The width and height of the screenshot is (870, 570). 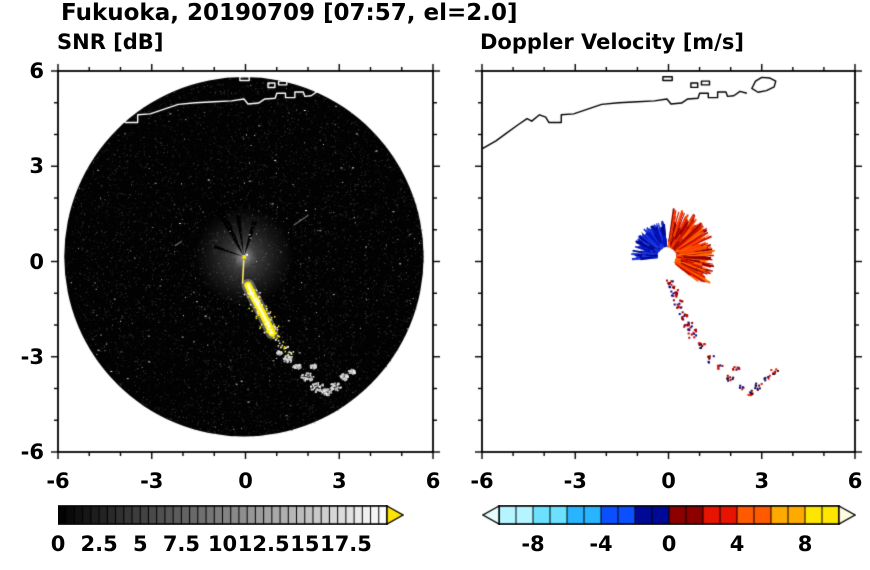 What do you see at coordinates (140, 544) in the screenshot?
I see `colorbar-tick-label: 5` at bounding box center [140, 544].